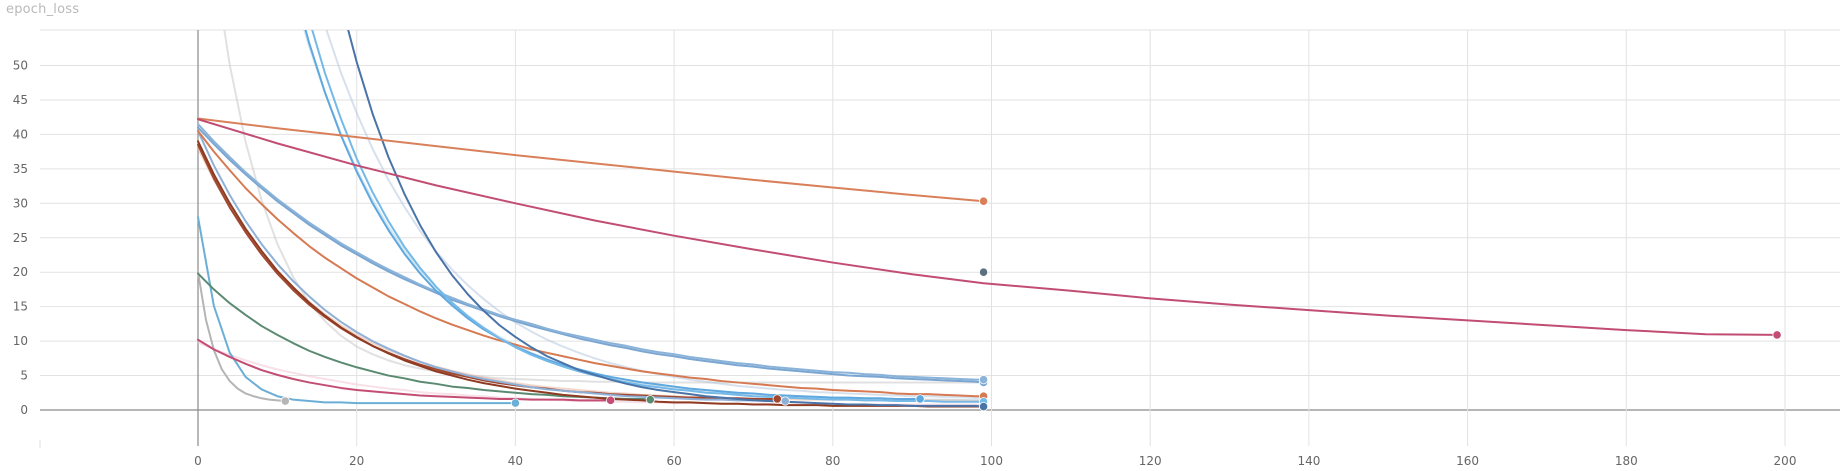 The height and width of the screenshot is (471, 1840). Describe the element at coordinates (20, 203) in the screenshot. I see `y-tick-label-30: 30` at that location.